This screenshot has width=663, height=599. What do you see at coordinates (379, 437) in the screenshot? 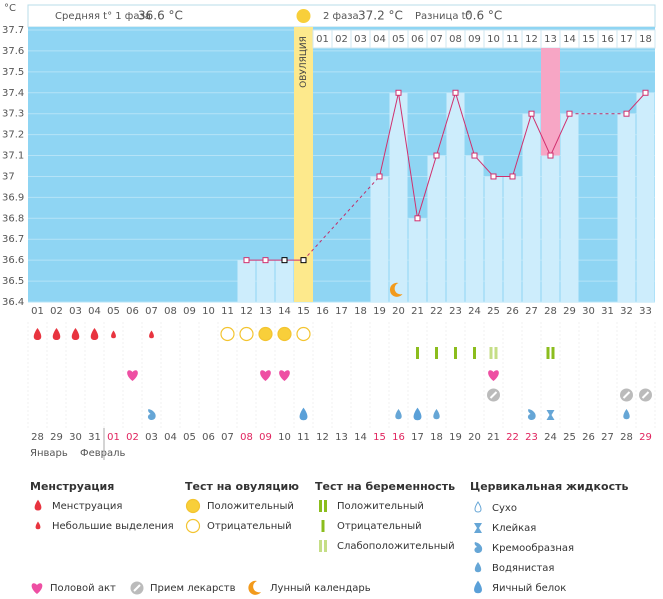
I see `date: 15` at bounding box center [379, 437].